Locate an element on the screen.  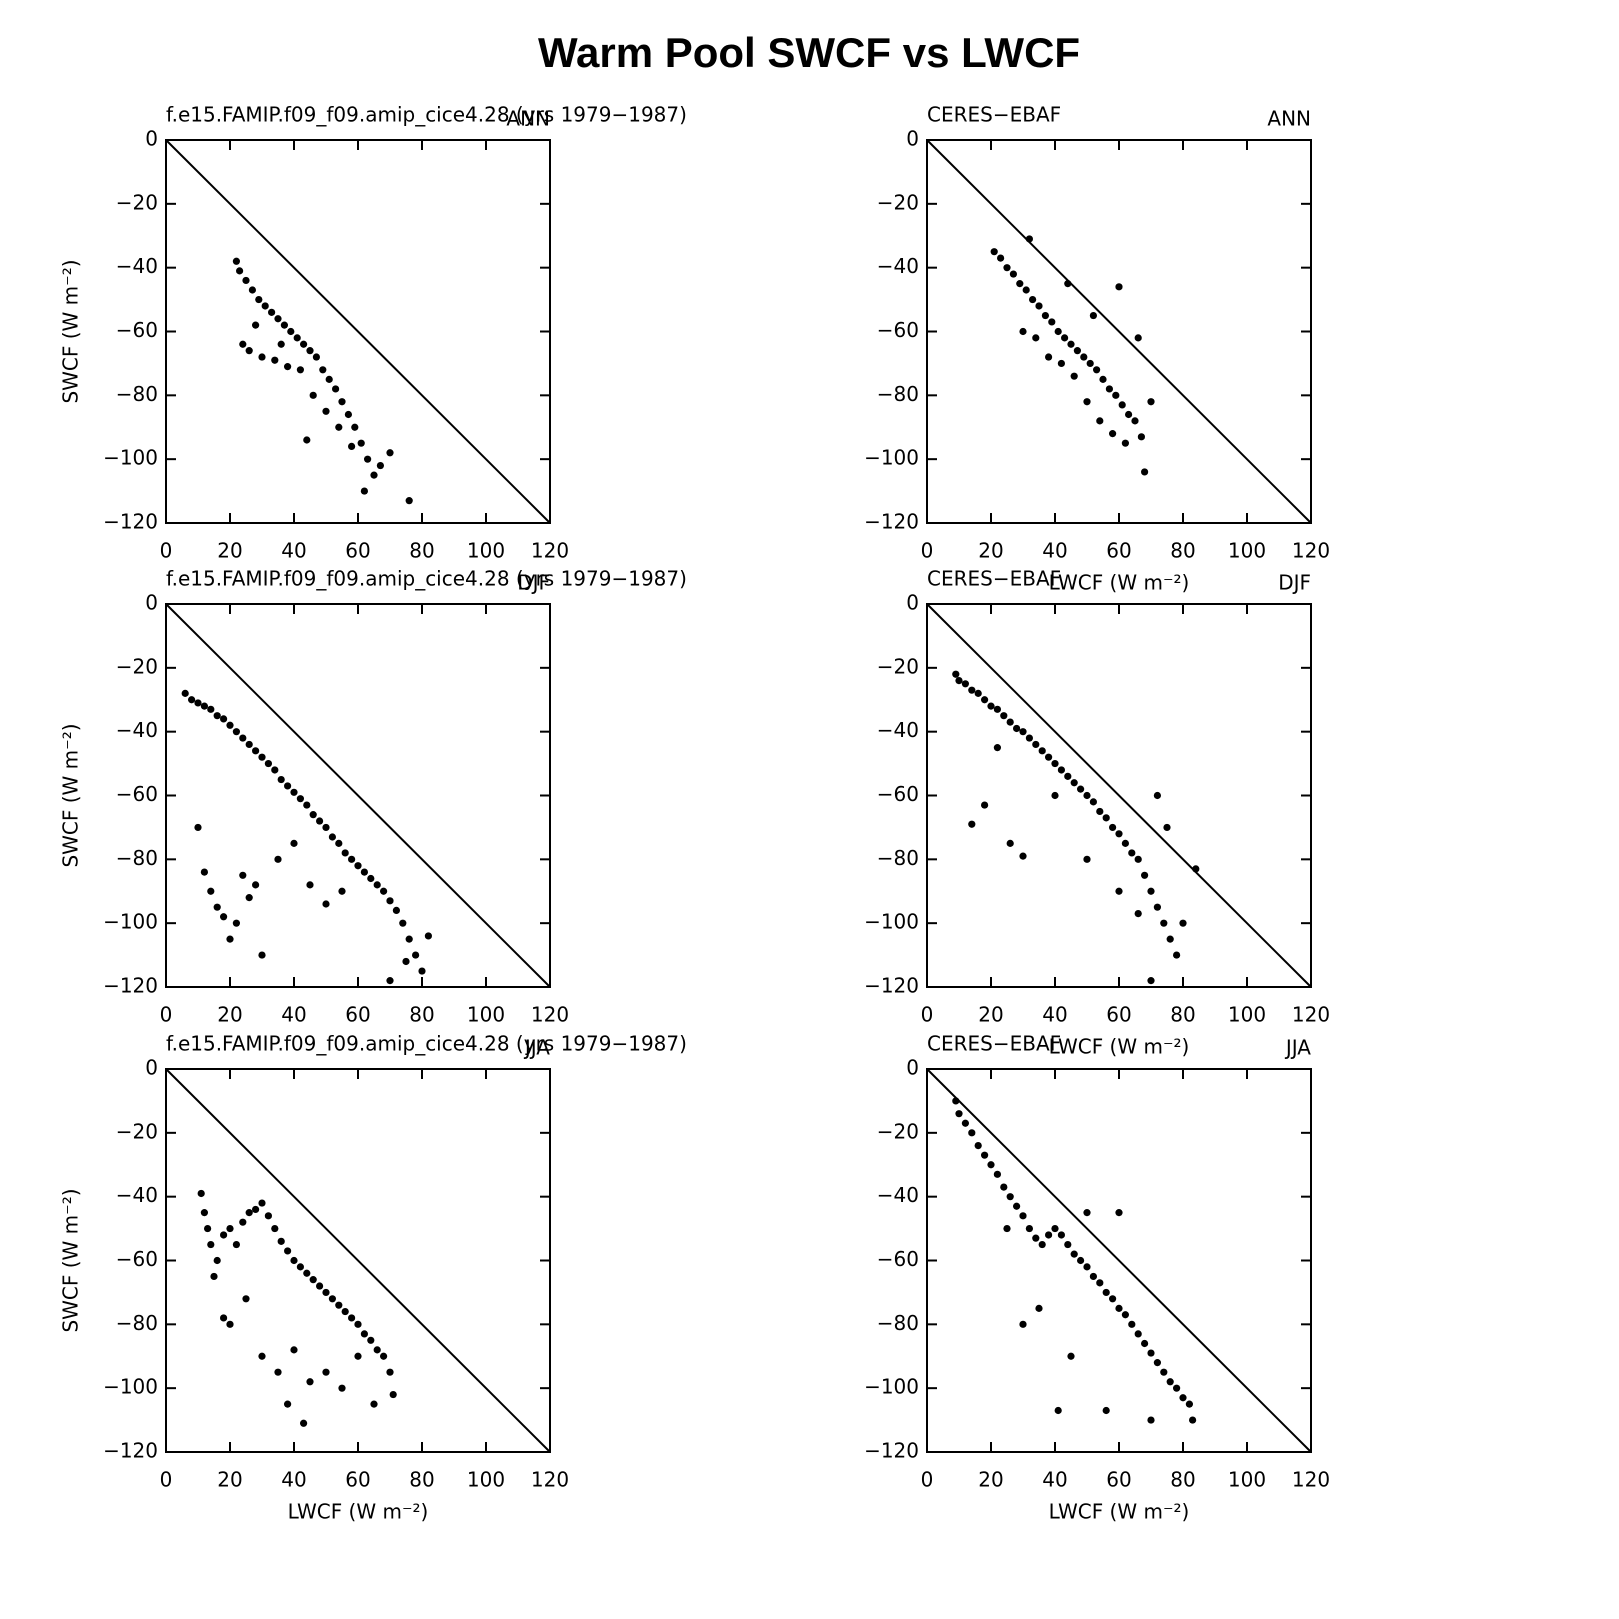
season-label: DJF is located at coordinates (1294, 583).